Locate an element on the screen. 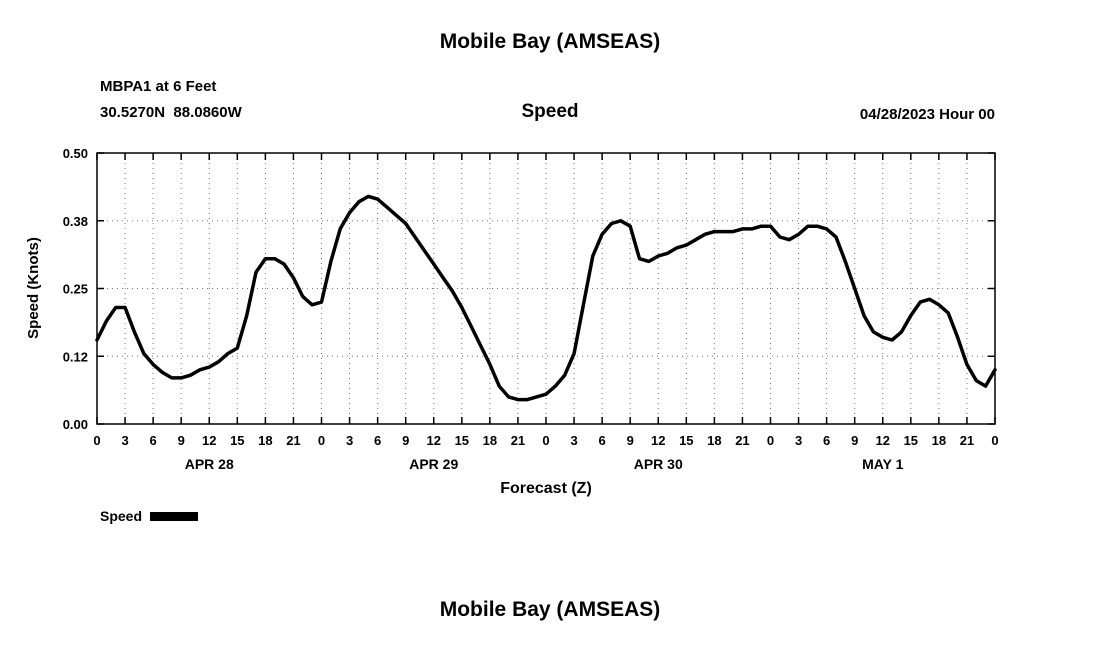 This screenshot has width=1100, height=650. svg-text: APR 30 is located at coordinates (658, 464).